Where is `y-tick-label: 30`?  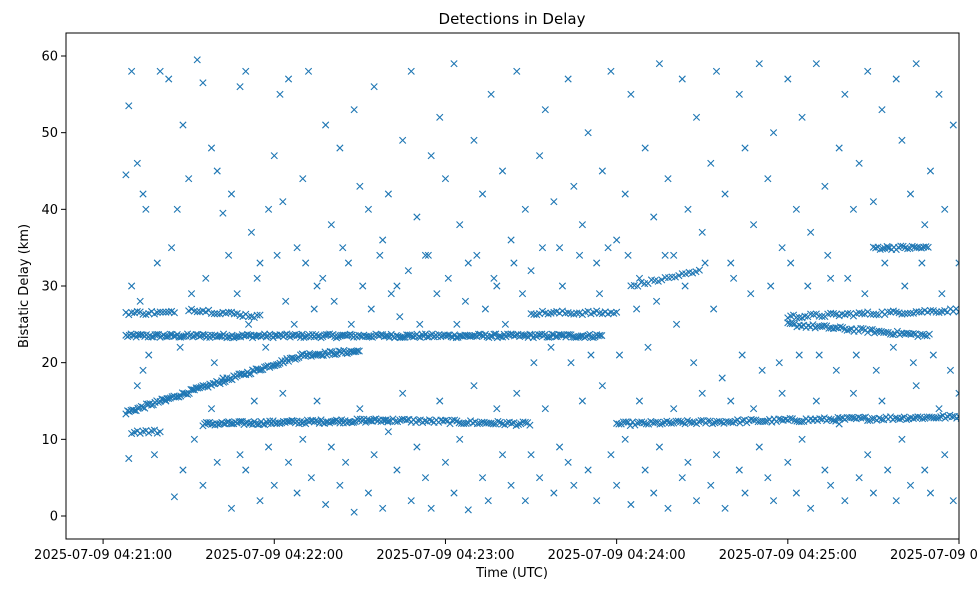 y-tick-label: 30 is located at coordinates (49, 287).